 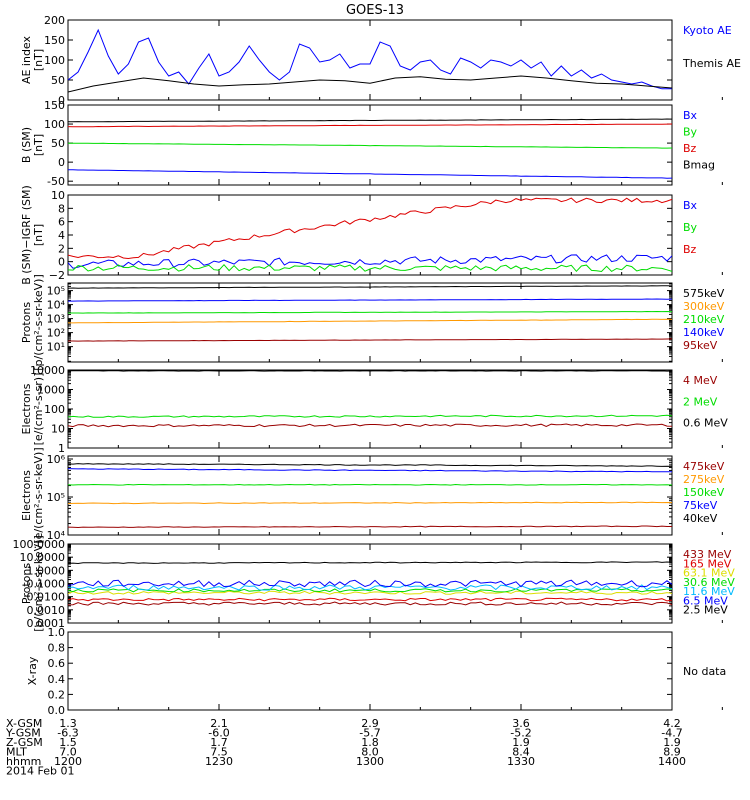 What do you see at coordinates (219, 752) in the screenshot?
I see `ephemeris-value: 7.5` at bounding box center [219, 752].